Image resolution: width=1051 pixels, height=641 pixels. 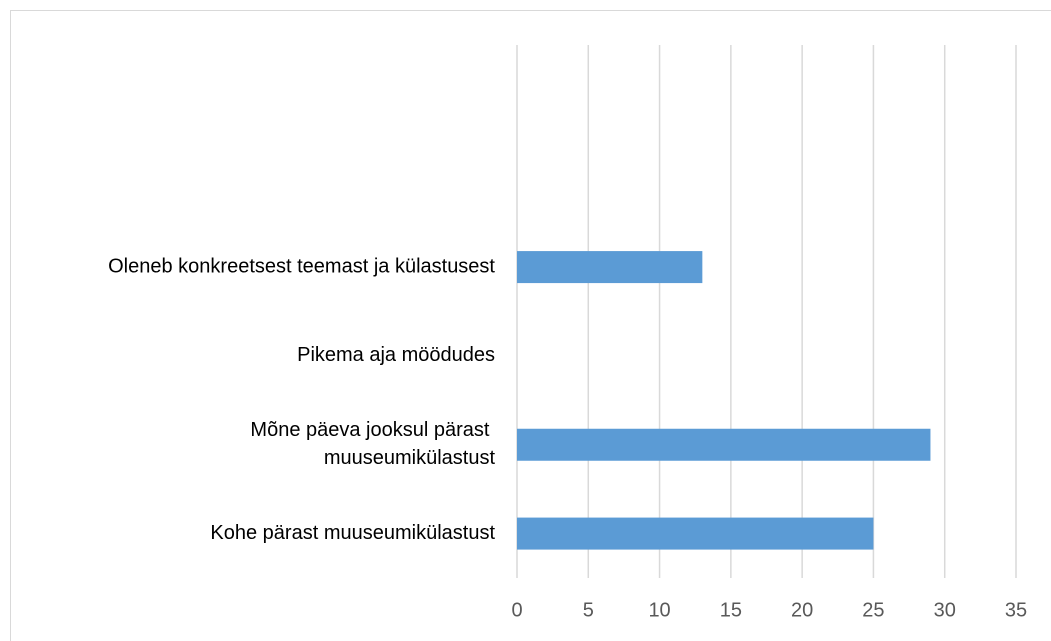 What do you see at coordinates (802, 610) in the screenshot?
I see `x-tick-label: 20` at bounding box center [802, 610].